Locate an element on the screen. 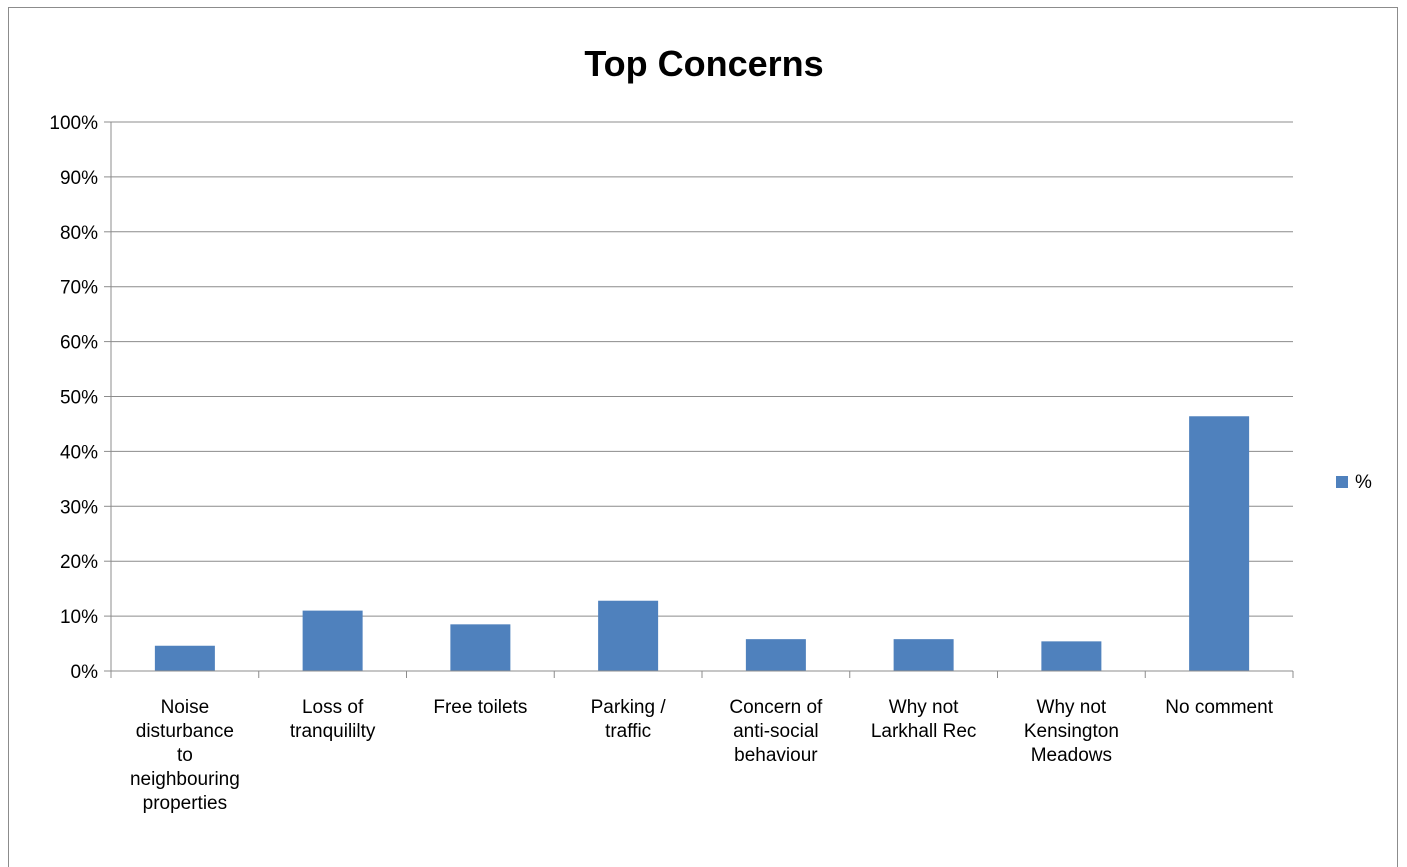 Image resolution: width=1407 pixels, height=867 pixels. y-tick-label: 0% is located at coordinates (85, 672).